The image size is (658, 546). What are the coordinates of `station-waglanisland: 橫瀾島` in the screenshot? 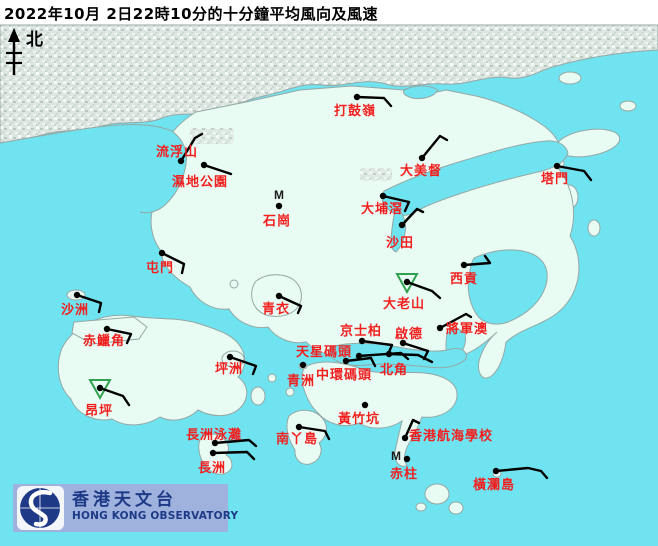 It's located at (511, 479).